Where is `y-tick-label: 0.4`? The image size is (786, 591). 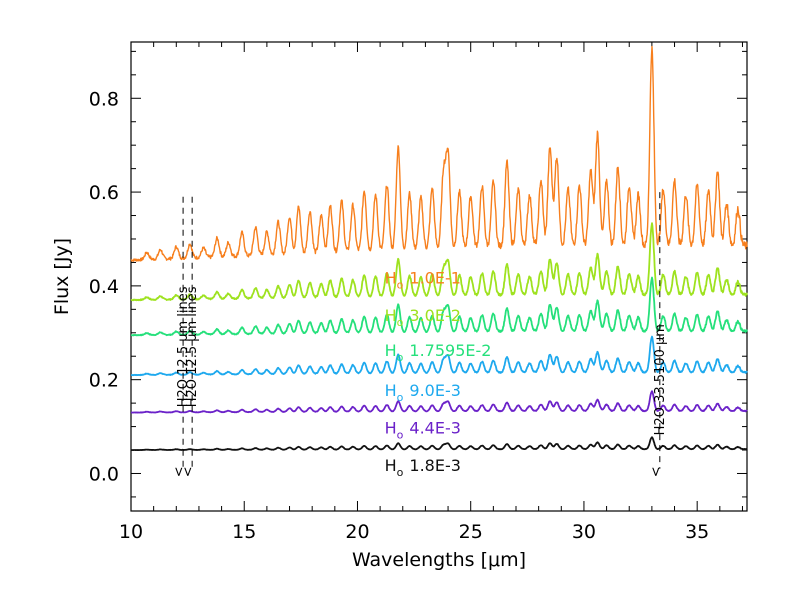 y-tick-label: 0.4 is located at coordinates (104, 287).